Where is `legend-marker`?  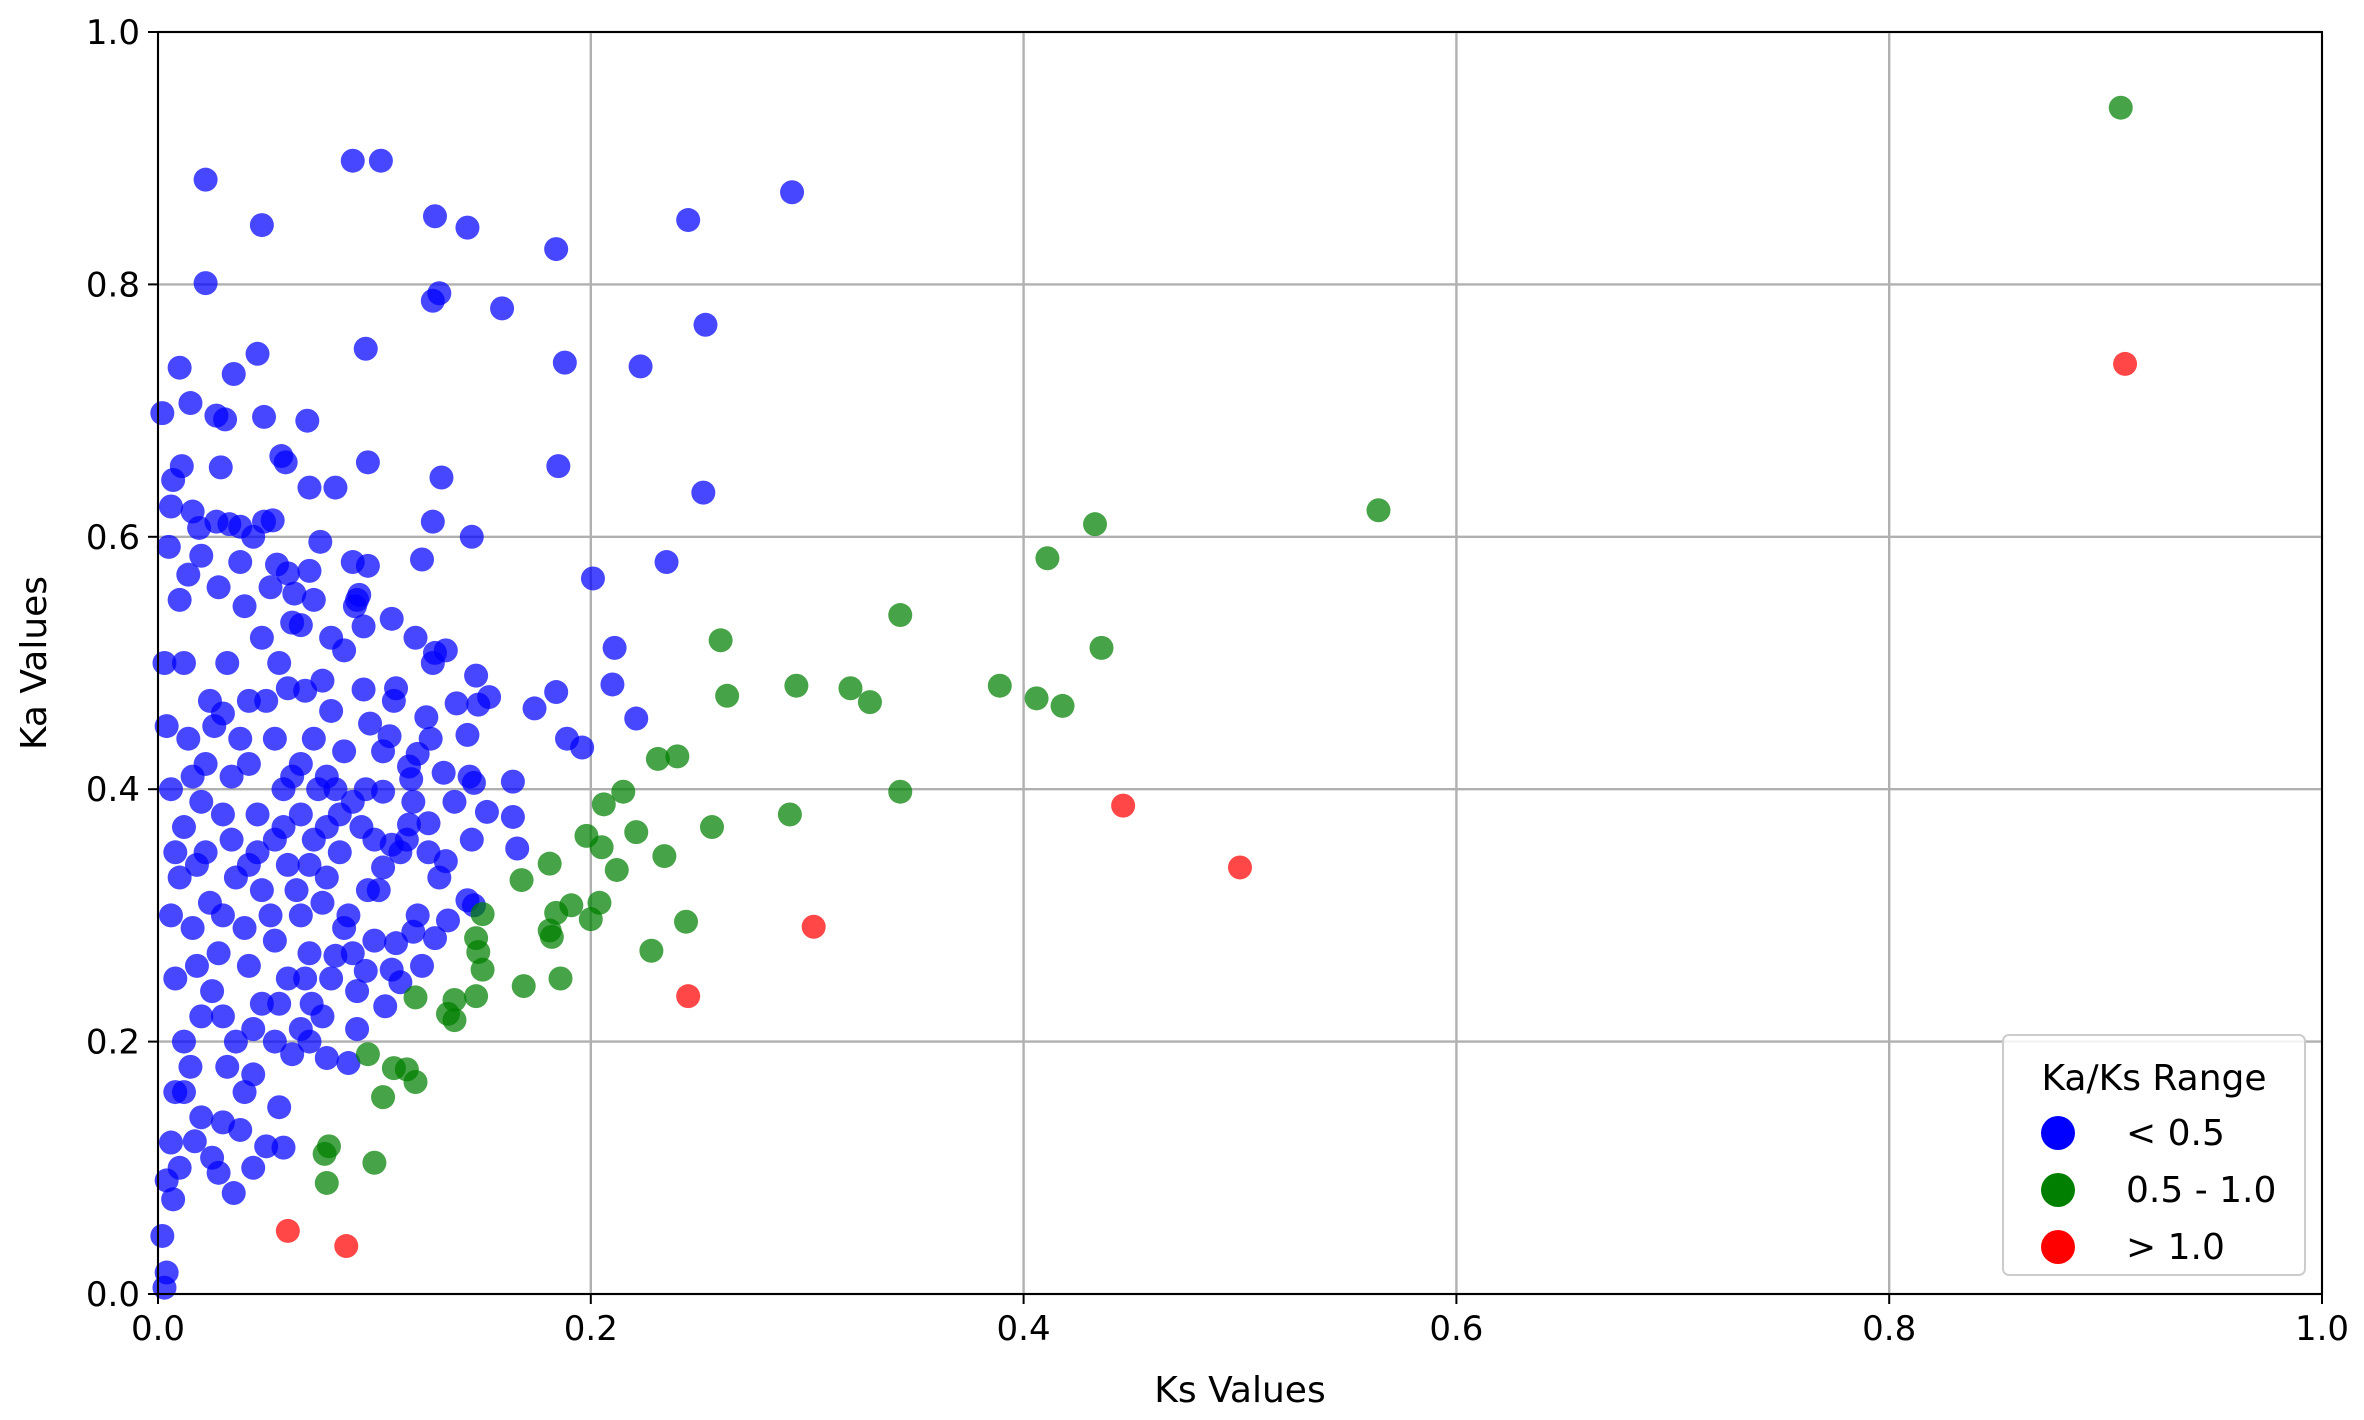
legend-marker is located at coordinates (2058, 1247).